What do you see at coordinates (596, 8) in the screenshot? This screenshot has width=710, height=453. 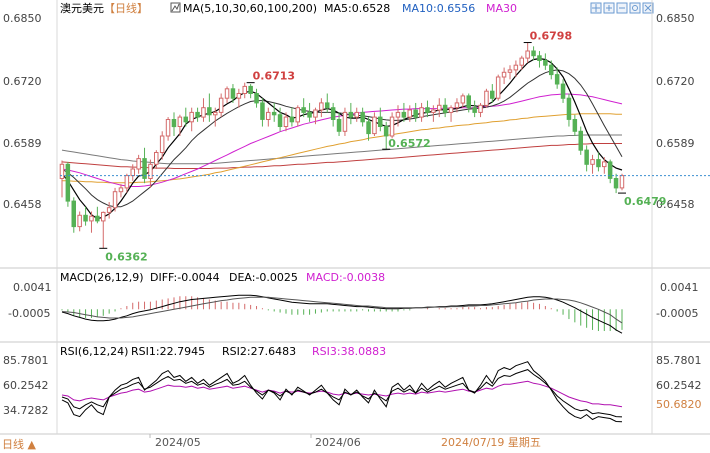 I see `crosshair-icon` at bounding box center [596, 8].